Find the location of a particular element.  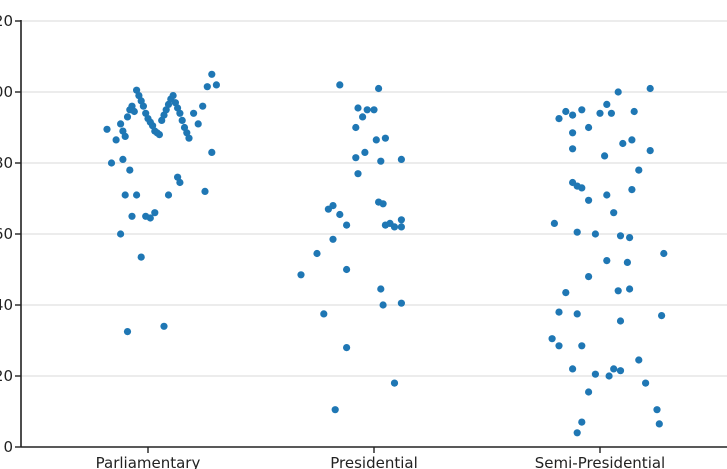

y-axis-ticks: 0 20 40 60 80 100 120 is located at coordinates (10, 234).